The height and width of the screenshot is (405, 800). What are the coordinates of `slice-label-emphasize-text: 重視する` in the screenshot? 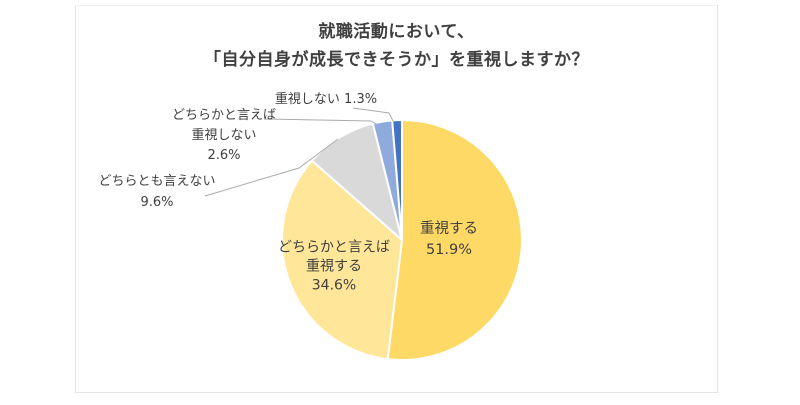 It's located at (449, 229).